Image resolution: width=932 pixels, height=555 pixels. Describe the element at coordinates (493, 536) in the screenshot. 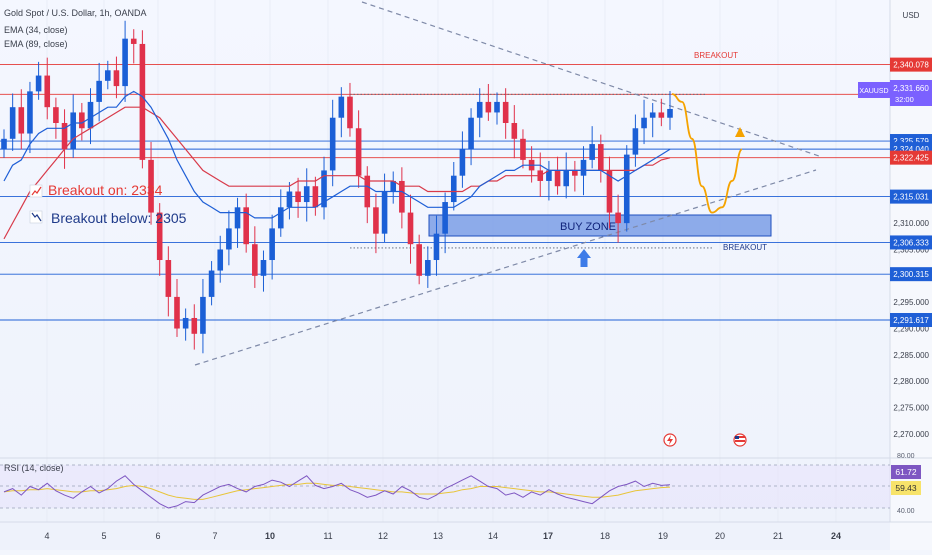

I see `time-tick-label: 14` at that location.